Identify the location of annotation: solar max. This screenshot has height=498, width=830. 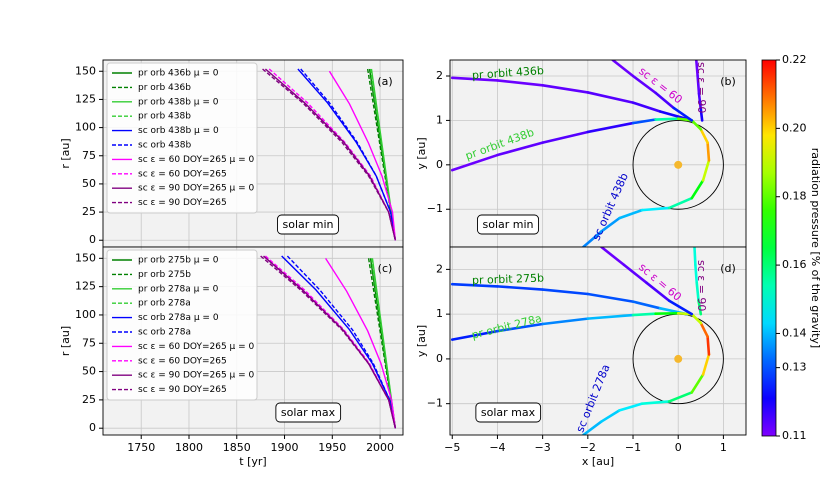
(508, 412).